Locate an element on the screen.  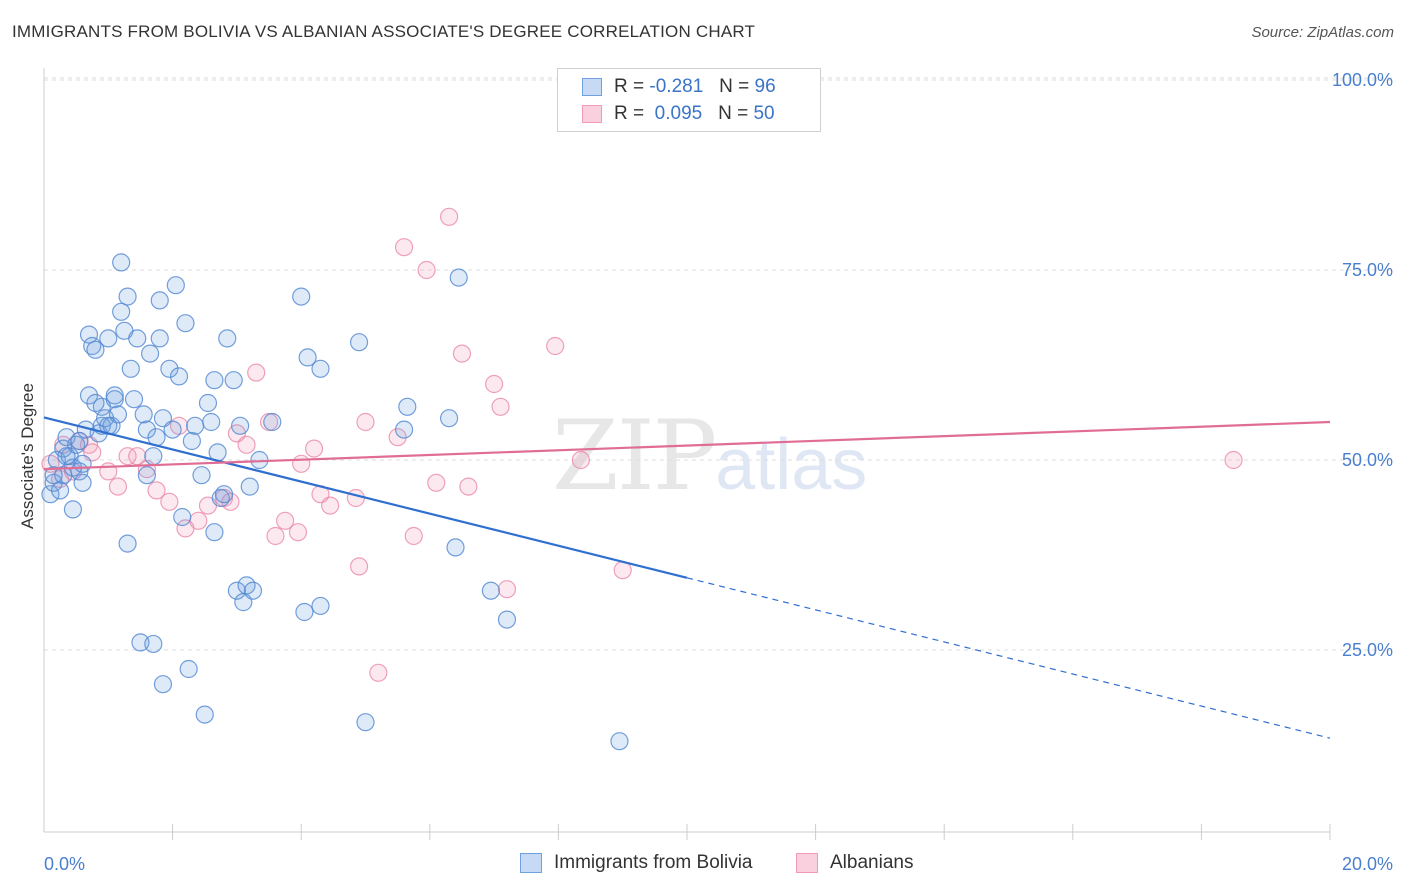
series-legend: Immigrants from Bolivia Albanians is located at coordinates (703, 865).